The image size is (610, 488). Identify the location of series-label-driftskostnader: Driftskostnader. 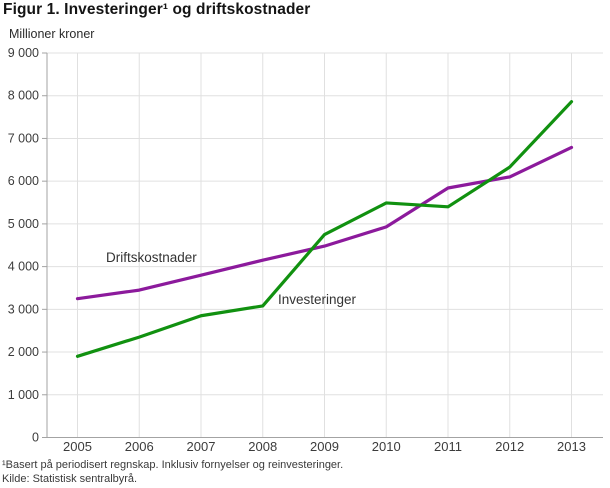
(151, 257).